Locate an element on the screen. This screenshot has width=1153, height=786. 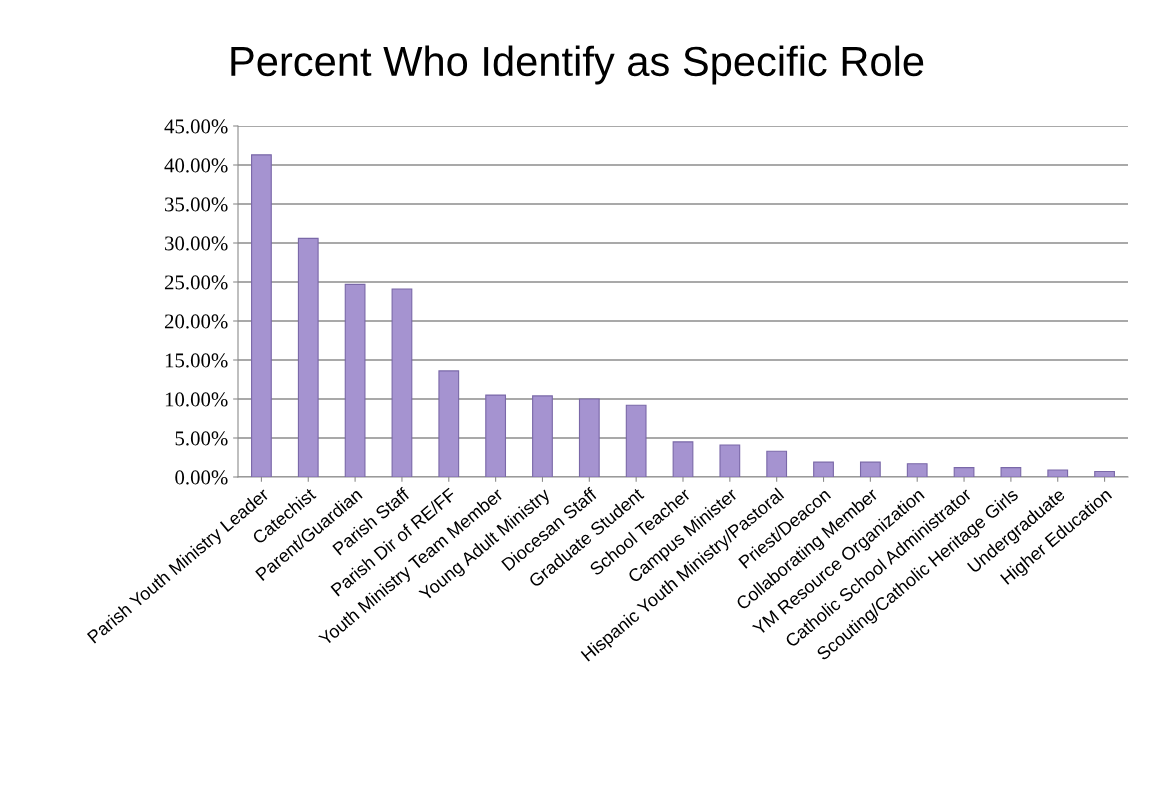
y-tick-label: 40.00% is located at coordinates (196, 165).